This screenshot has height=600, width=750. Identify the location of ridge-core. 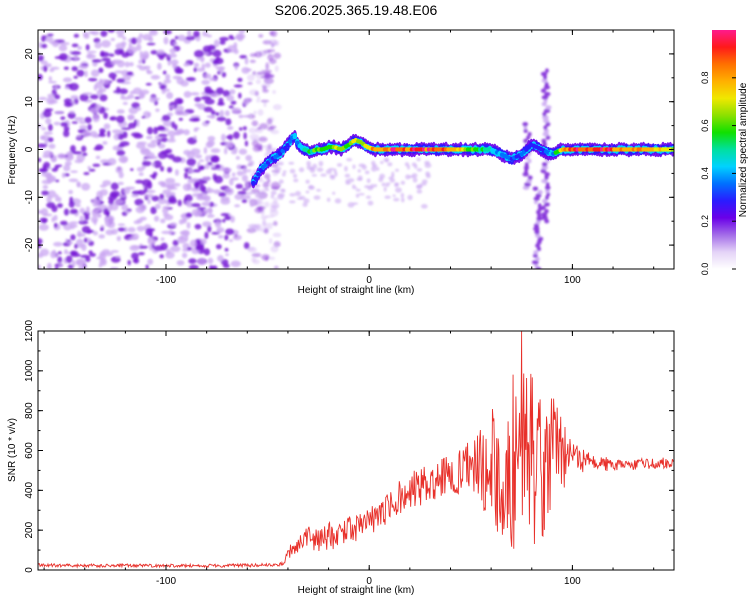
(260, 170).